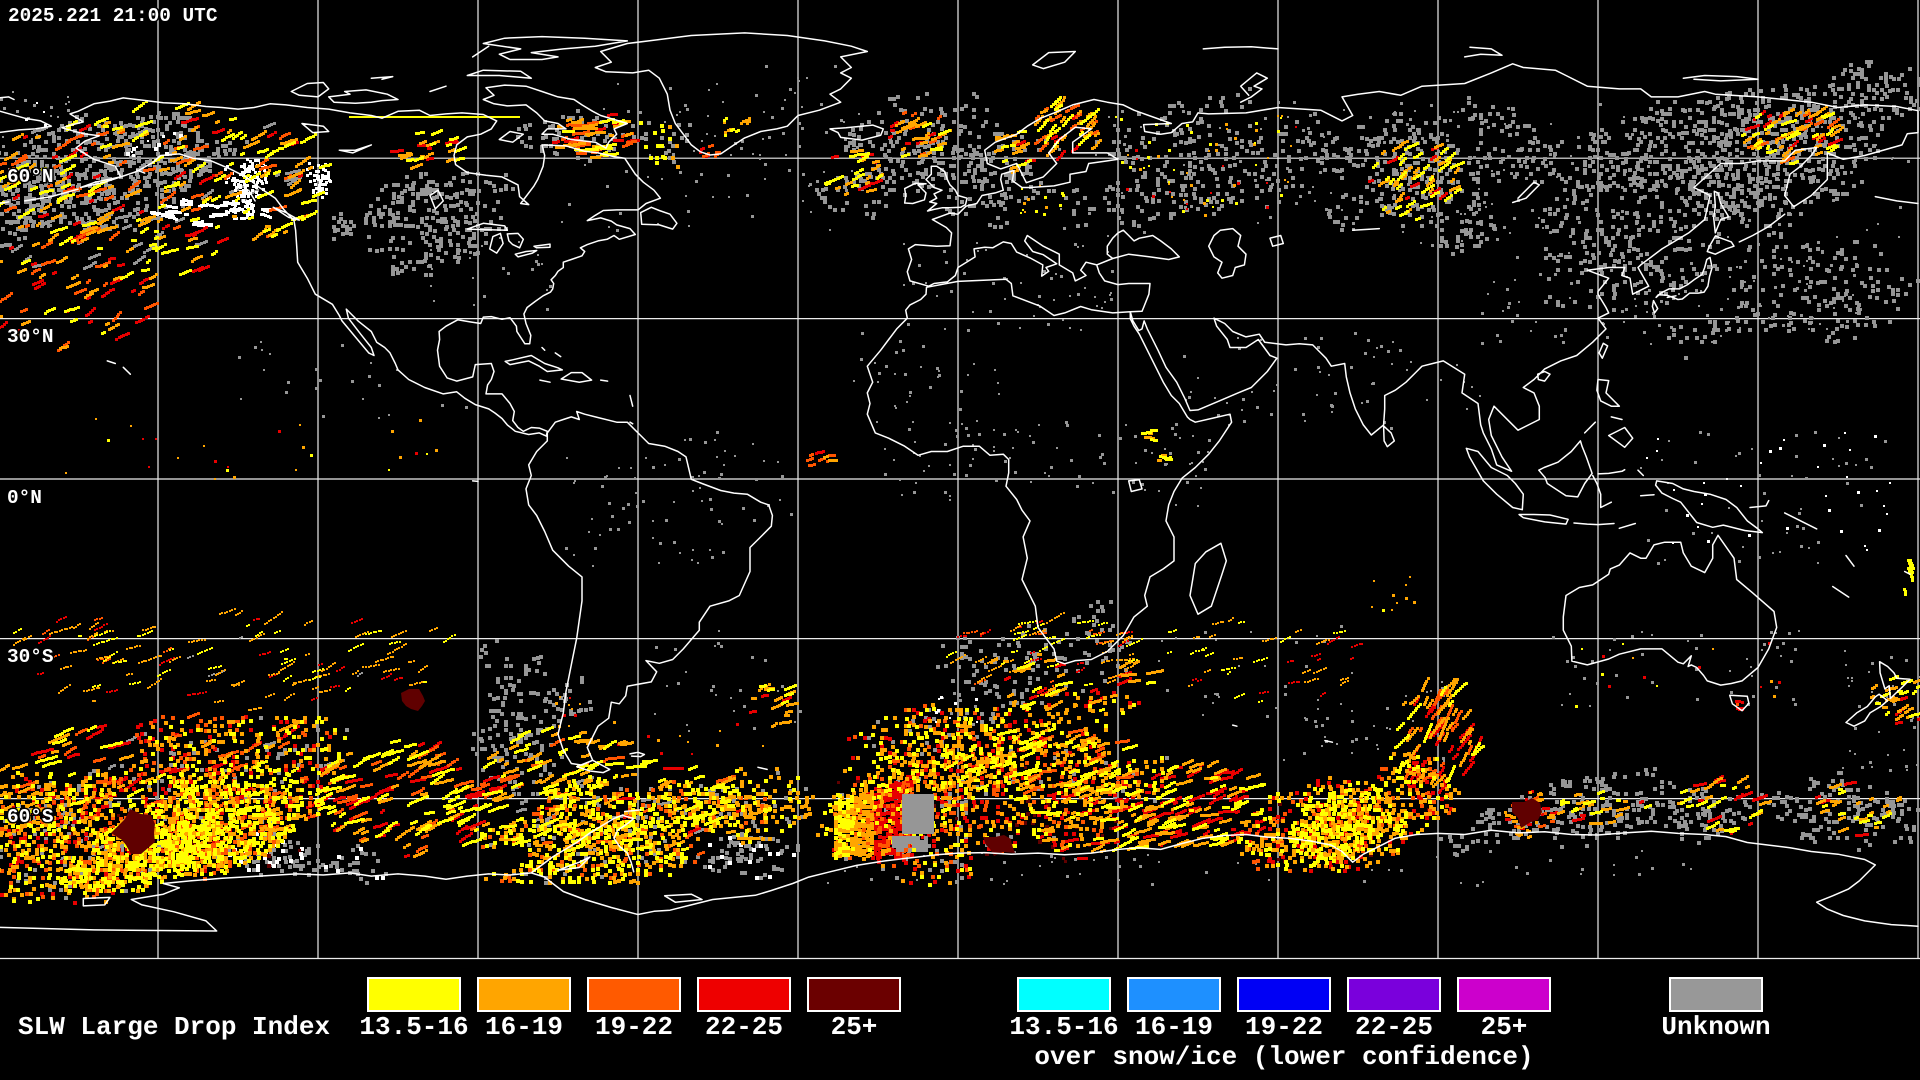 The height and width of the screenshot is (1080, 1920). I want to click on svg-text: Unknown, so click(1715, 1027).